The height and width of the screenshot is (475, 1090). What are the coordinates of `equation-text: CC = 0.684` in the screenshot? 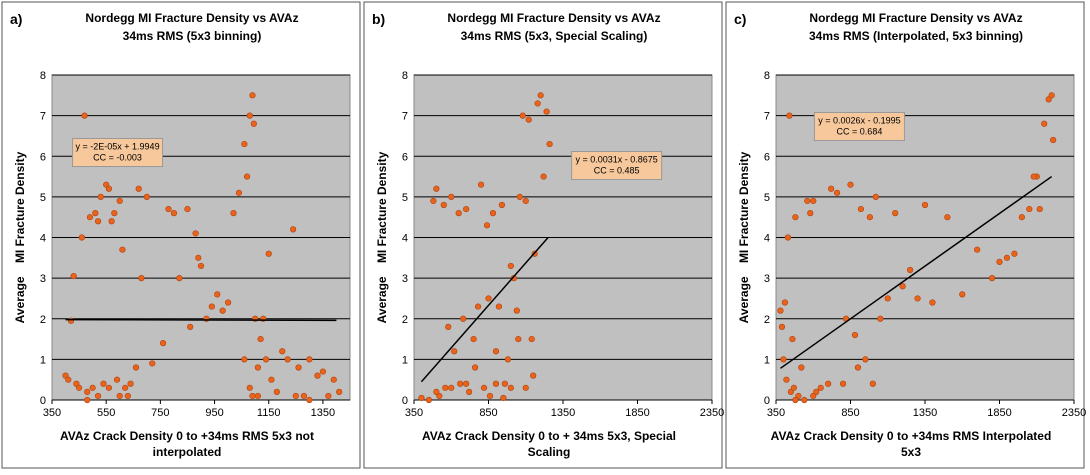 It's located at (860, 132).